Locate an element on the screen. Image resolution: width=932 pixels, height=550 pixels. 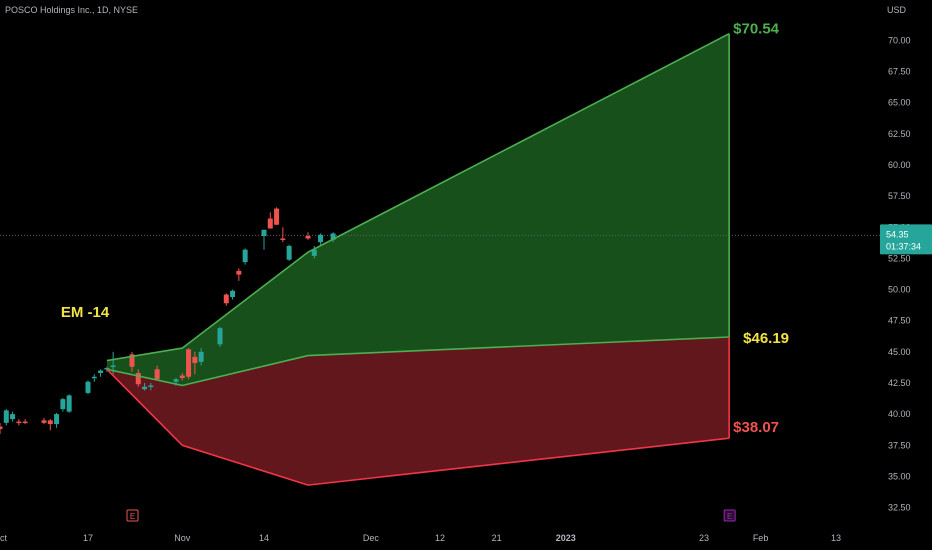
time-axis-tick: 2023 is located at coordinates (566, 538).